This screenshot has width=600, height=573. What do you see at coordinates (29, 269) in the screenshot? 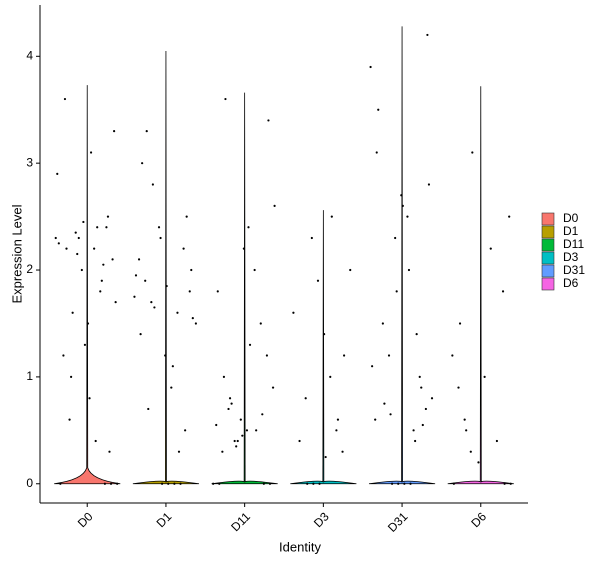
I see `y-tick-label: 2` at bounding box center [29, 269].